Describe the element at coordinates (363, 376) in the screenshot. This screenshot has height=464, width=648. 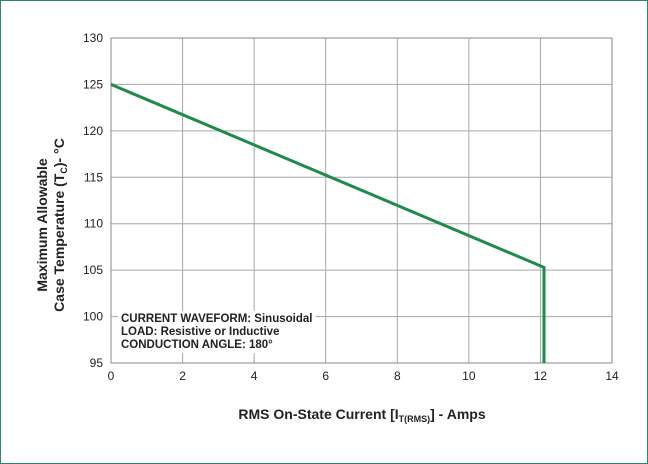
I see `x-tick-labels: 0 2 4 6 8 10 12 14` at that location.